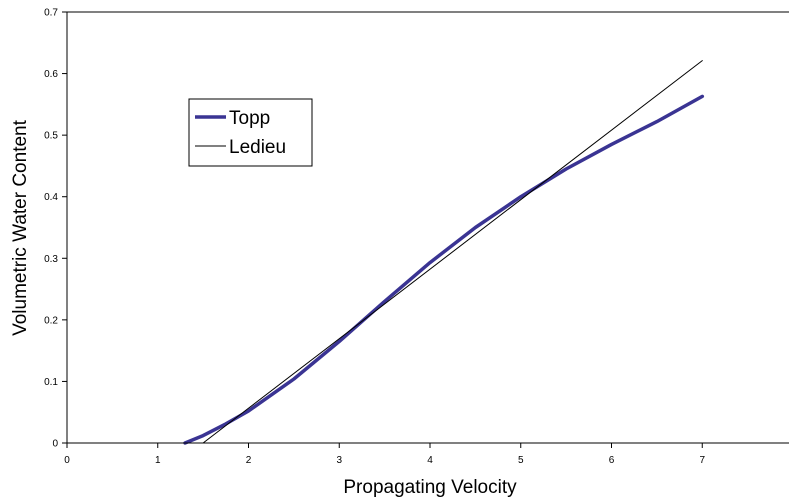 This screenshot has width=789, height=502. What do you see at coordinates (51, 320) in the screenshot?
I see `y-tick-label: 0.2` at bounding box center [51, 320].